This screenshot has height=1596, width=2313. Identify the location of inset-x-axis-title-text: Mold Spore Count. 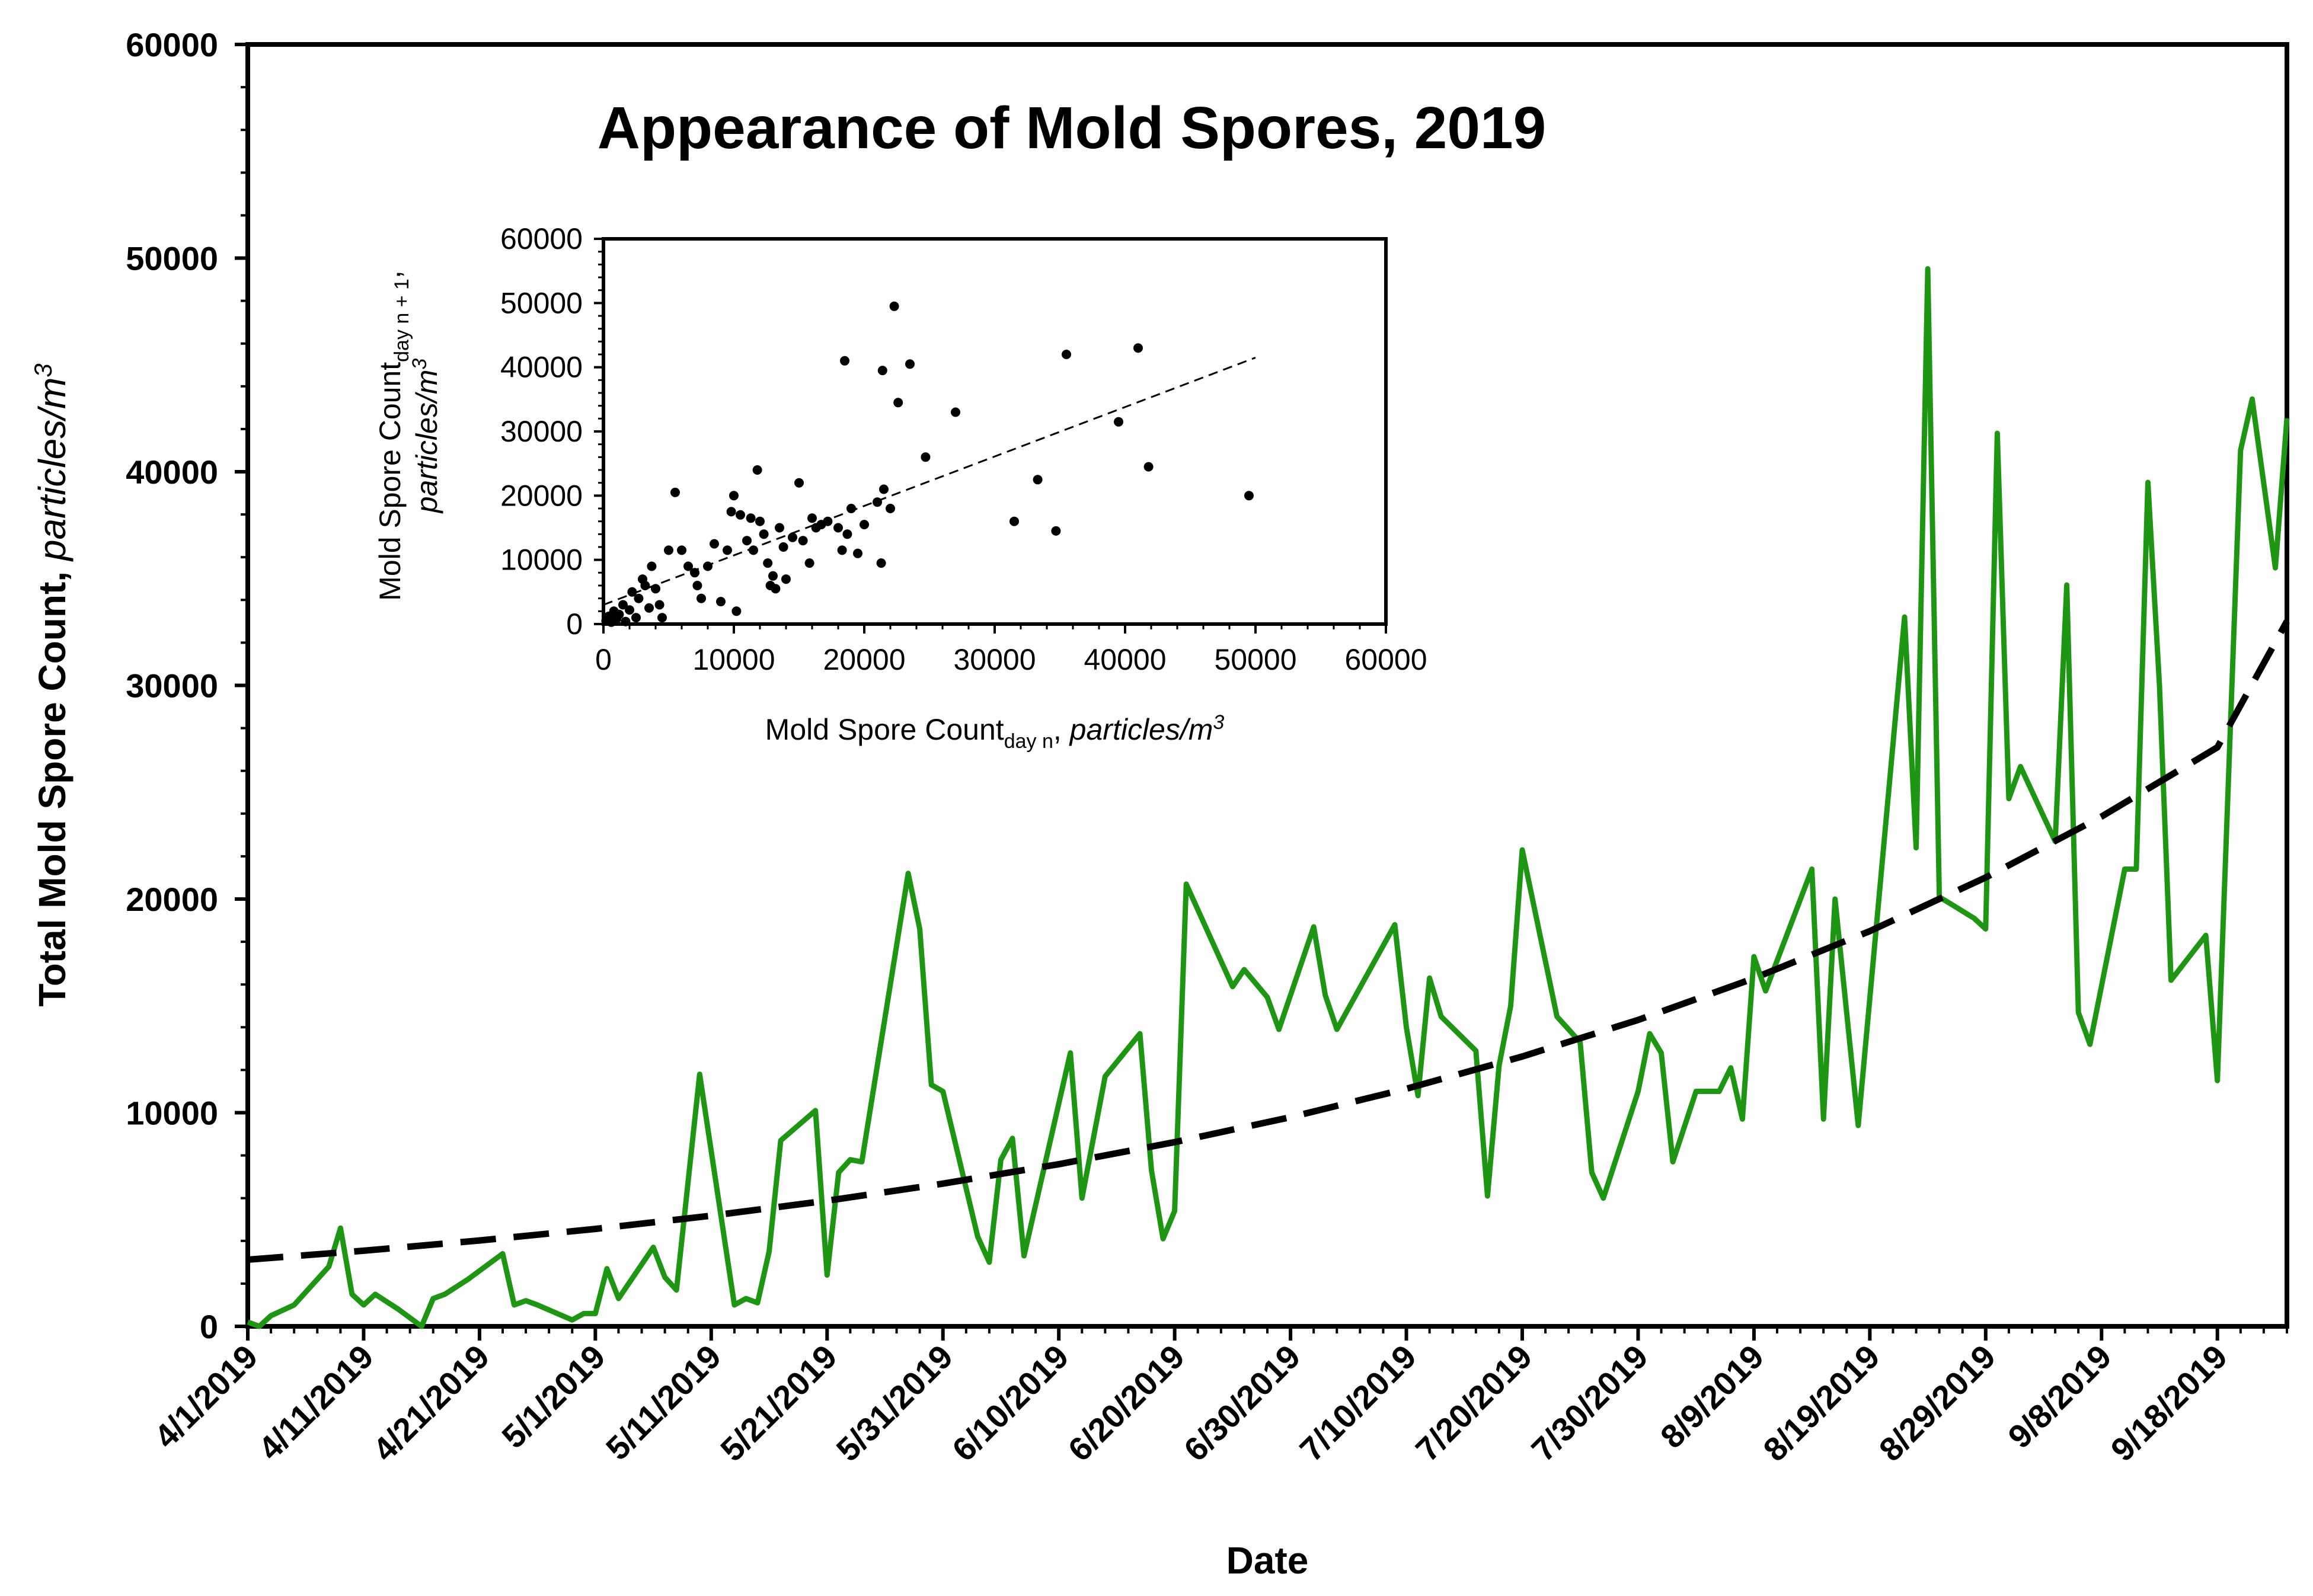
(884, 729).